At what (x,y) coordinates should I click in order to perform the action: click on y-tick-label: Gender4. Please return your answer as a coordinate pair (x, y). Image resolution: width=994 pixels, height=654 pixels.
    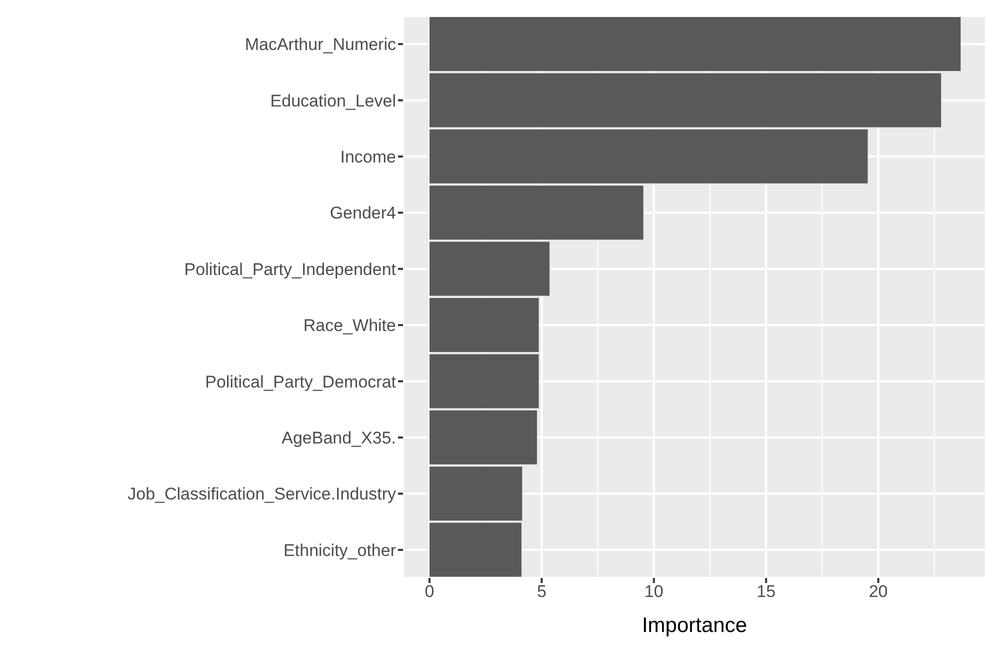
    Looking at the image, I should click on (363, 213).